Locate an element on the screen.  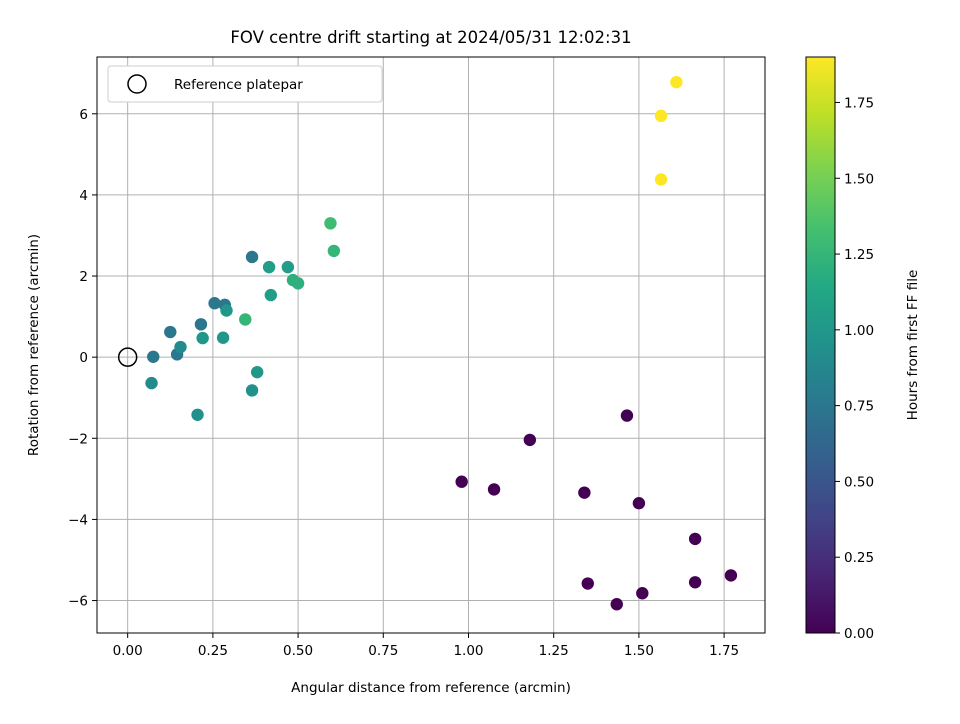
colorbar-tick-label: 0.25 is located at coordinates (859, 558).